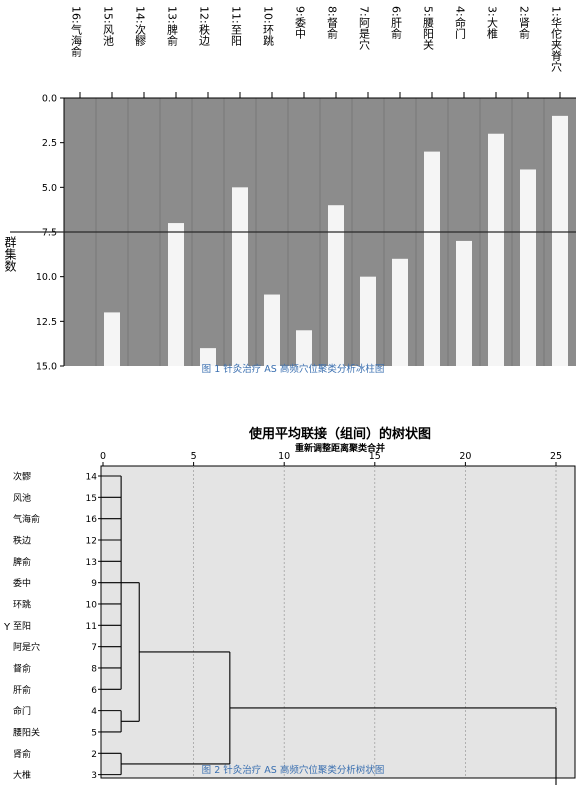 The image size is (588, 785). Describe the element at coordinates (375, 456) in the screenshot. I see `dendrogram-x-tick-label: 15` at that location.